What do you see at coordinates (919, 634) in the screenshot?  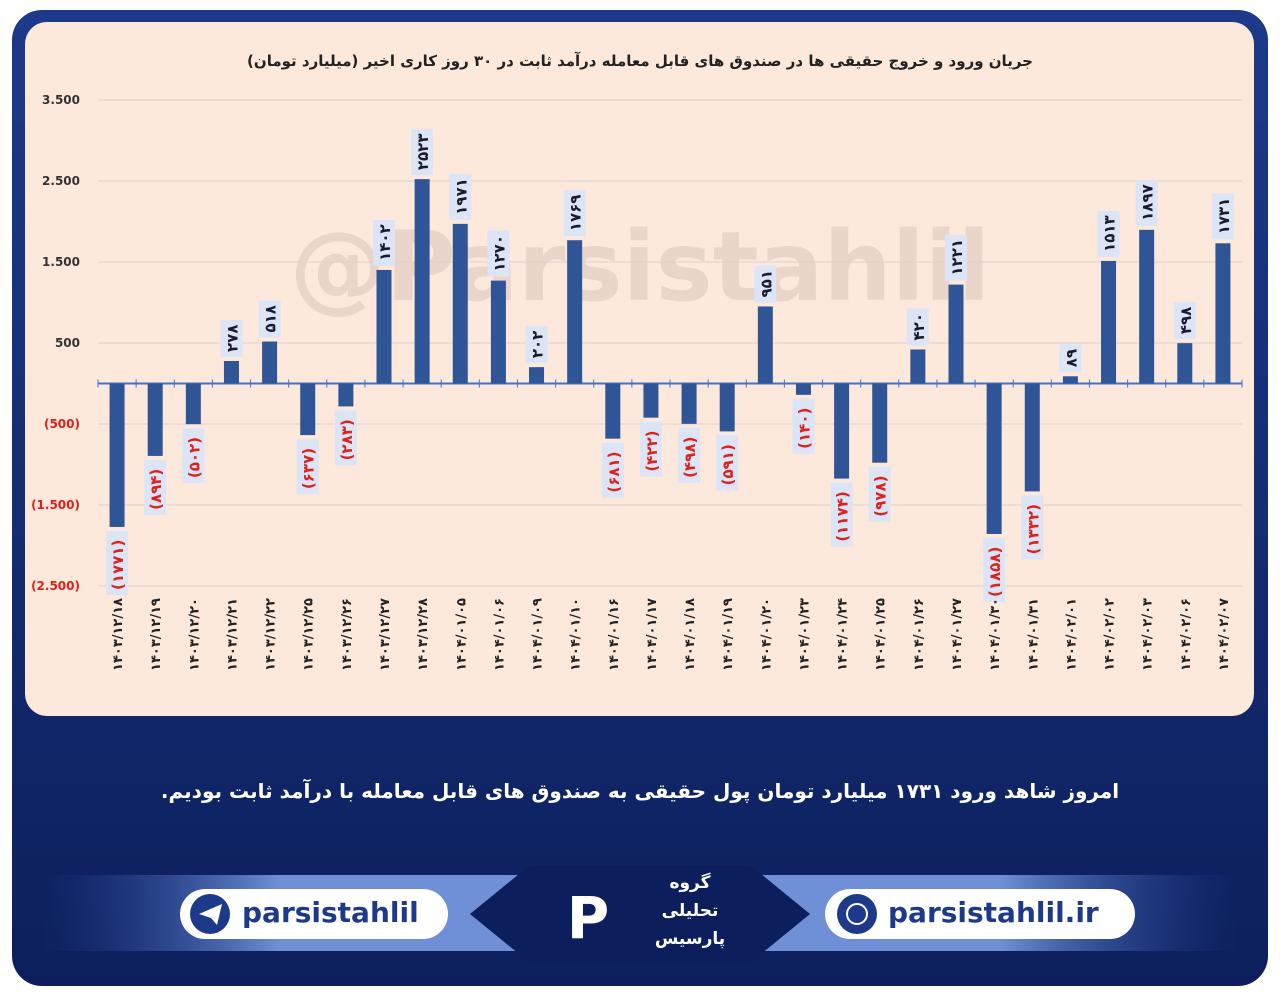 I see `x-tick-label: ۱۴۰۴/۰۱/۲۶` at bounding box center [919, 634].